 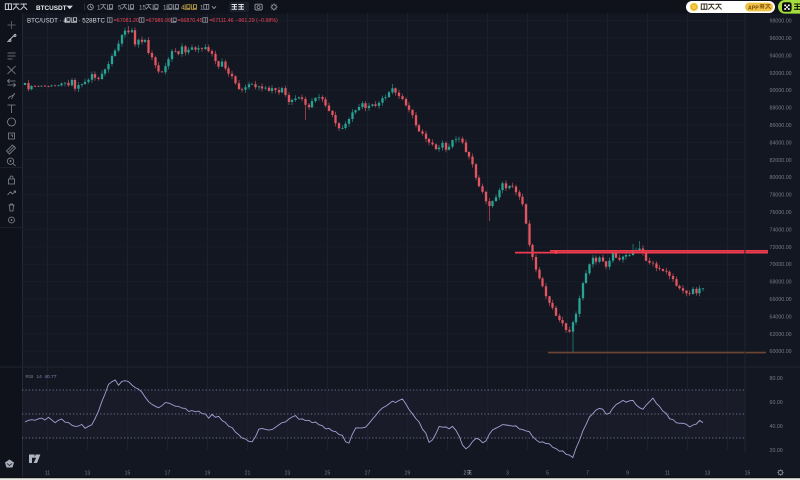 What do you see at coordinates (47, 20) in the screenshot?
I see `svg-text: BTC/USDT · 4` at bounding box center [47, 20].